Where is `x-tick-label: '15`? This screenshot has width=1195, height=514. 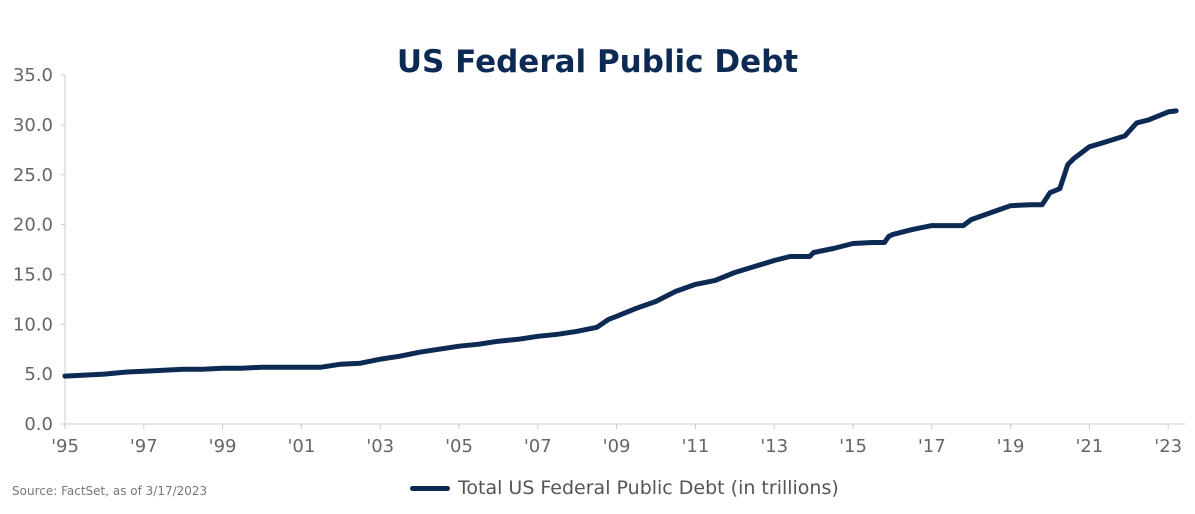 x-tick-label: '15 is located at coordinates (853, 446).